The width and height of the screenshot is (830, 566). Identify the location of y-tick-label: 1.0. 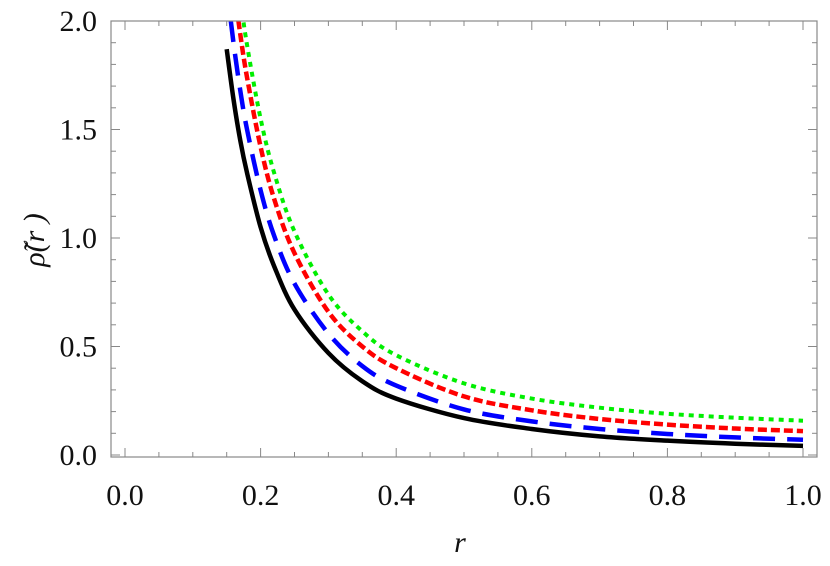
(79, 238).